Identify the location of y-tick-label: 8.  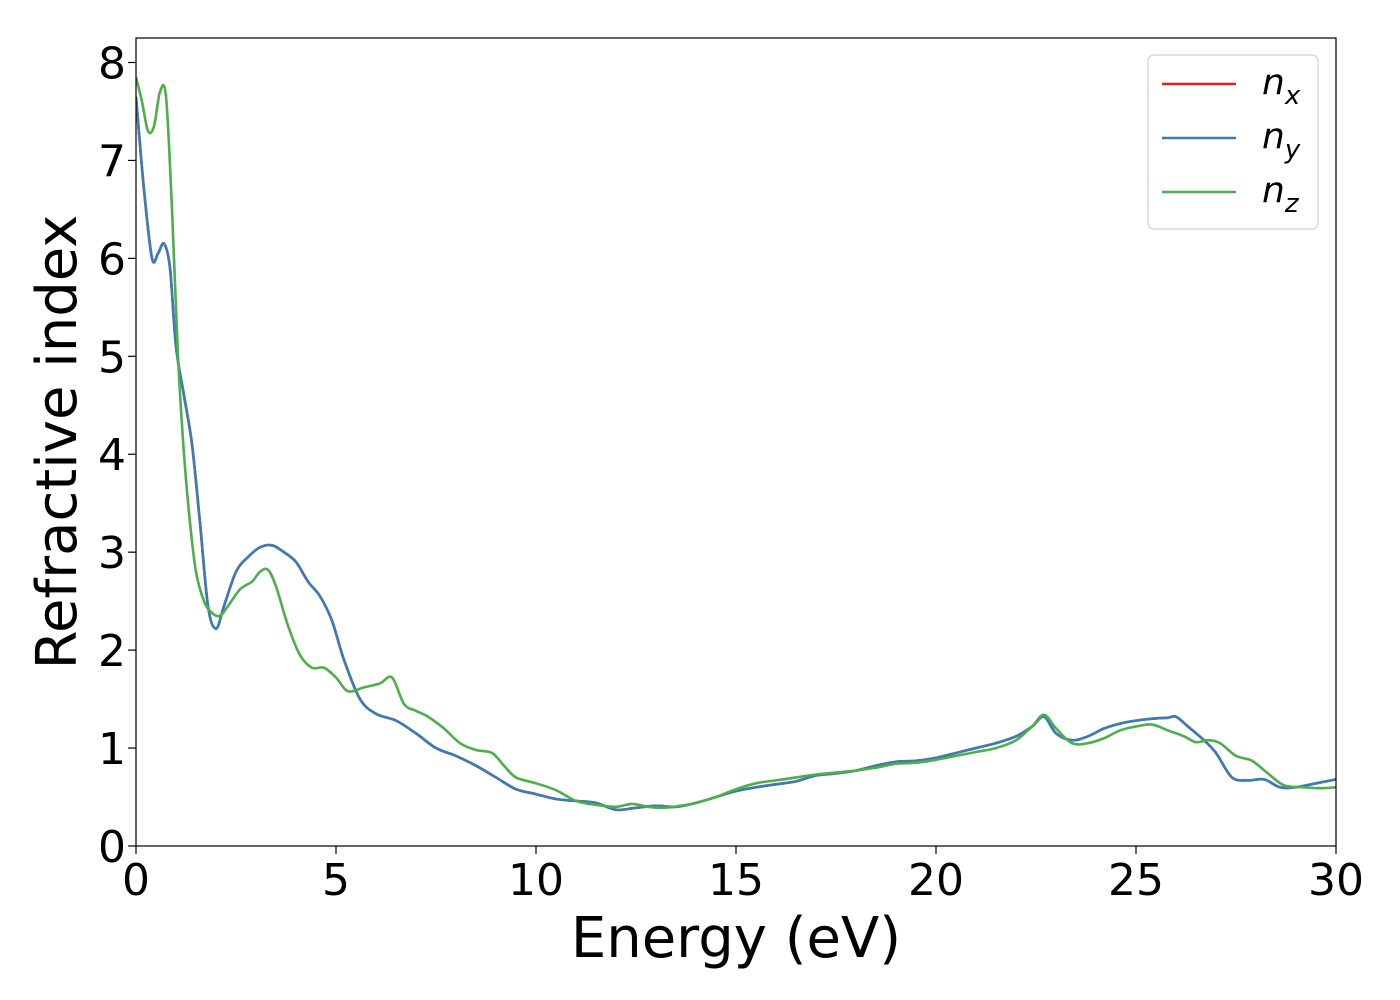
(112, 63).